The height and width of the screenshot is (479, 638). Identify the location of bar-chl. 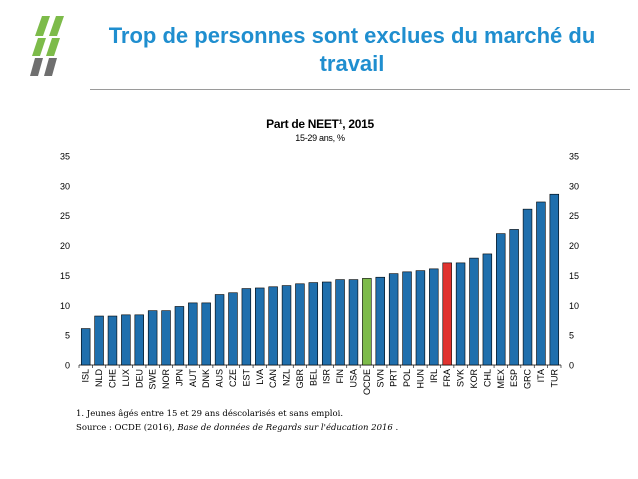
(487, 309).